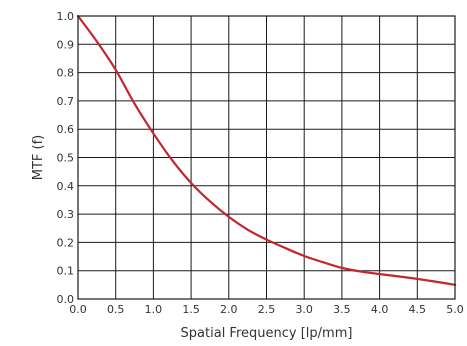 The width and height of the screenshot is (467, 346). What do you see at coordinates (116, 309) in the screenshot?
I see `x-tick-label: 0.5` at bounding box center [116, 309].